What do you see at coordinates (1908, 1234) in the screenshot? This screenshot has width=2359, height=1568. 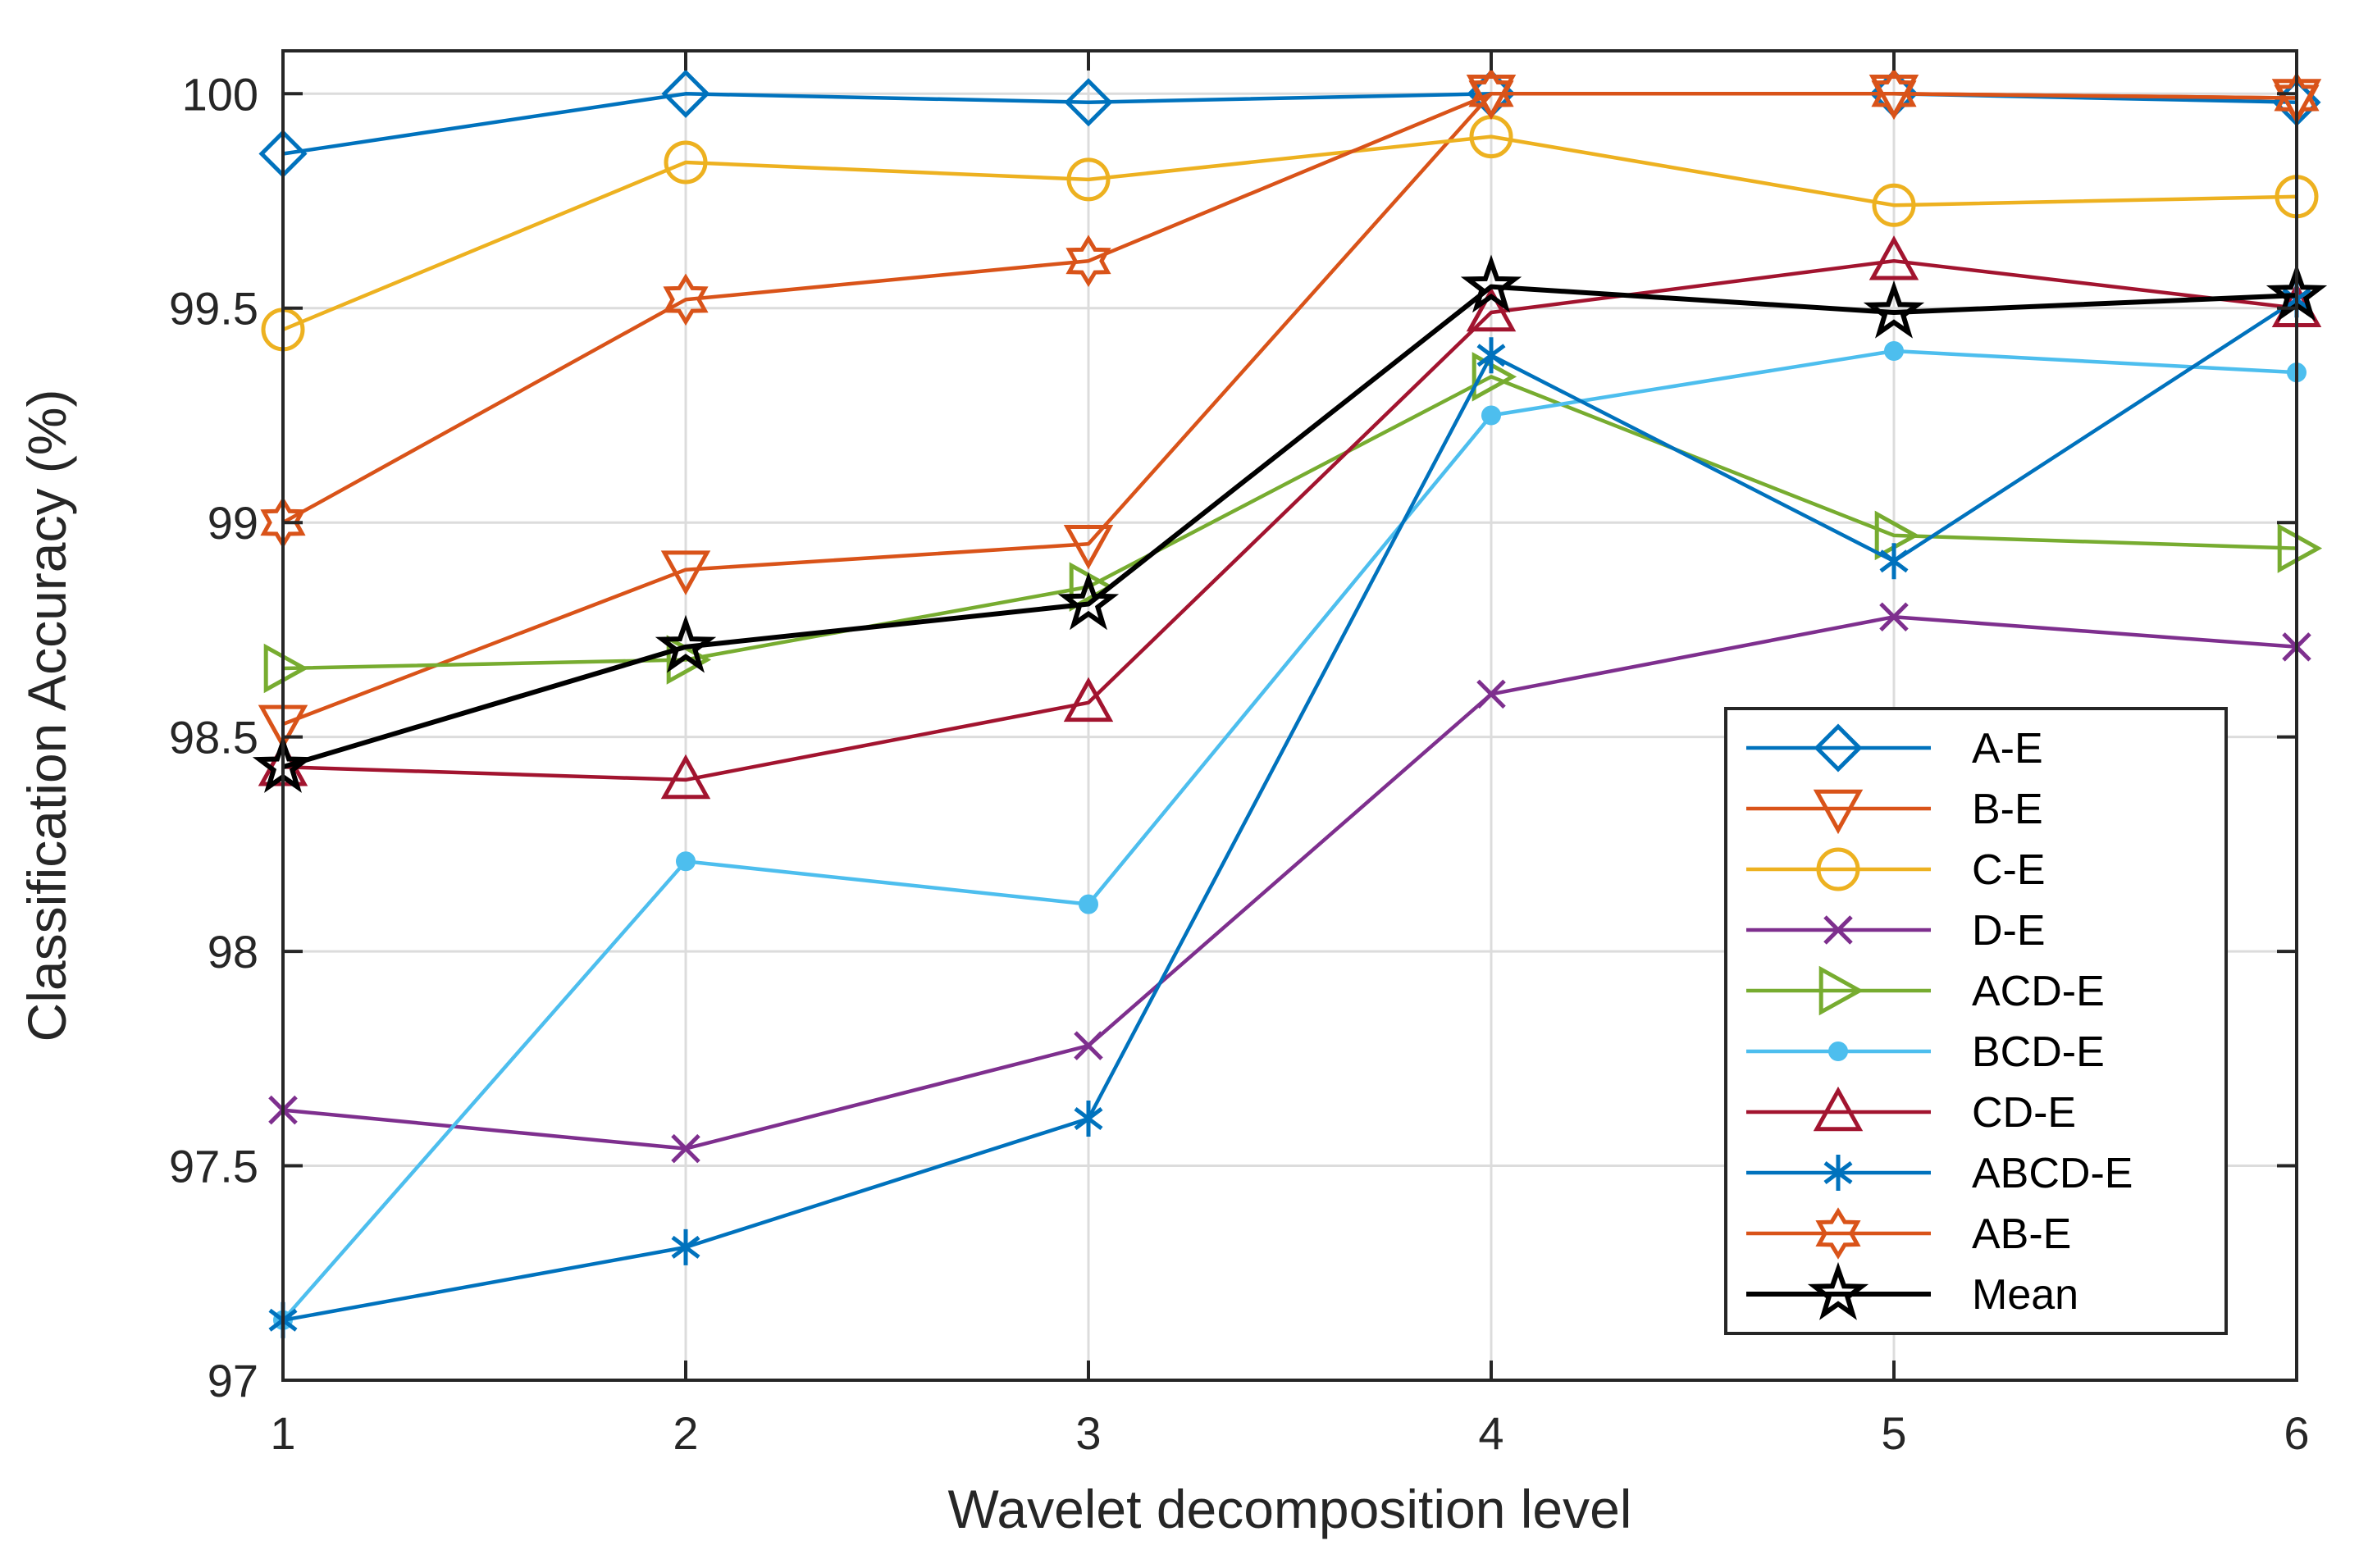 I see `legend-entry: AB-E` at bounding box center [1908, 1234].